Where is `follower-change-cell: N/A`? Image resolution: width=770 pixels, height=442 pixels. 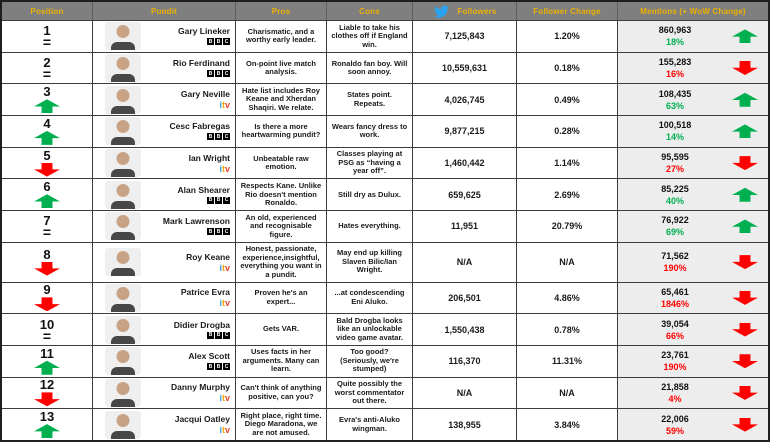 follower-change-cell: N/A is located at coordinates (567, 393).